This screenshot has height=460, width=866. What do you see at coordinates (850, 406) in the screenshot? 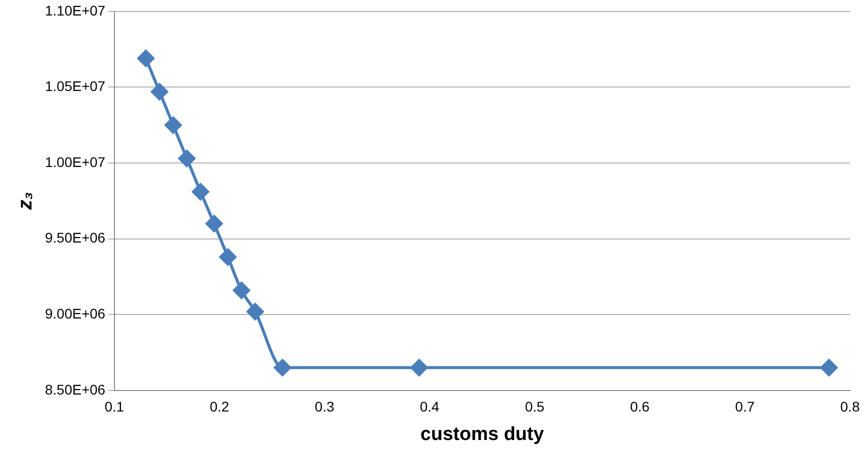
I see `x-tick-label: 0.8` at bounding box center [850, 406].